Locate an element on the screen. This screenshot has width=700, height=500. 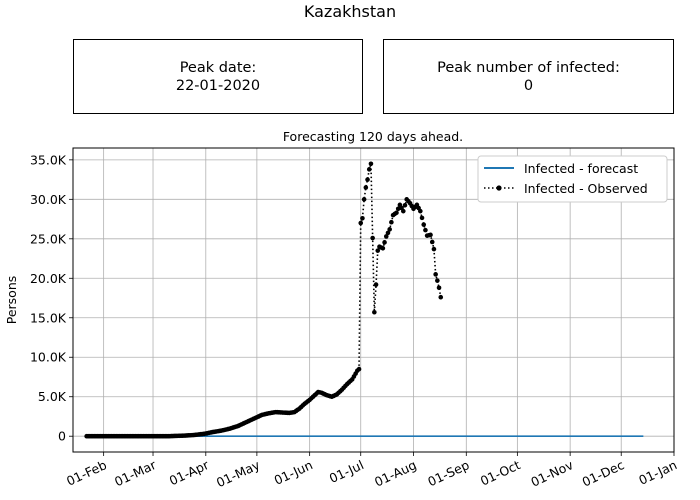
y-axis-label: Persons is located at coordinates (11, 300).